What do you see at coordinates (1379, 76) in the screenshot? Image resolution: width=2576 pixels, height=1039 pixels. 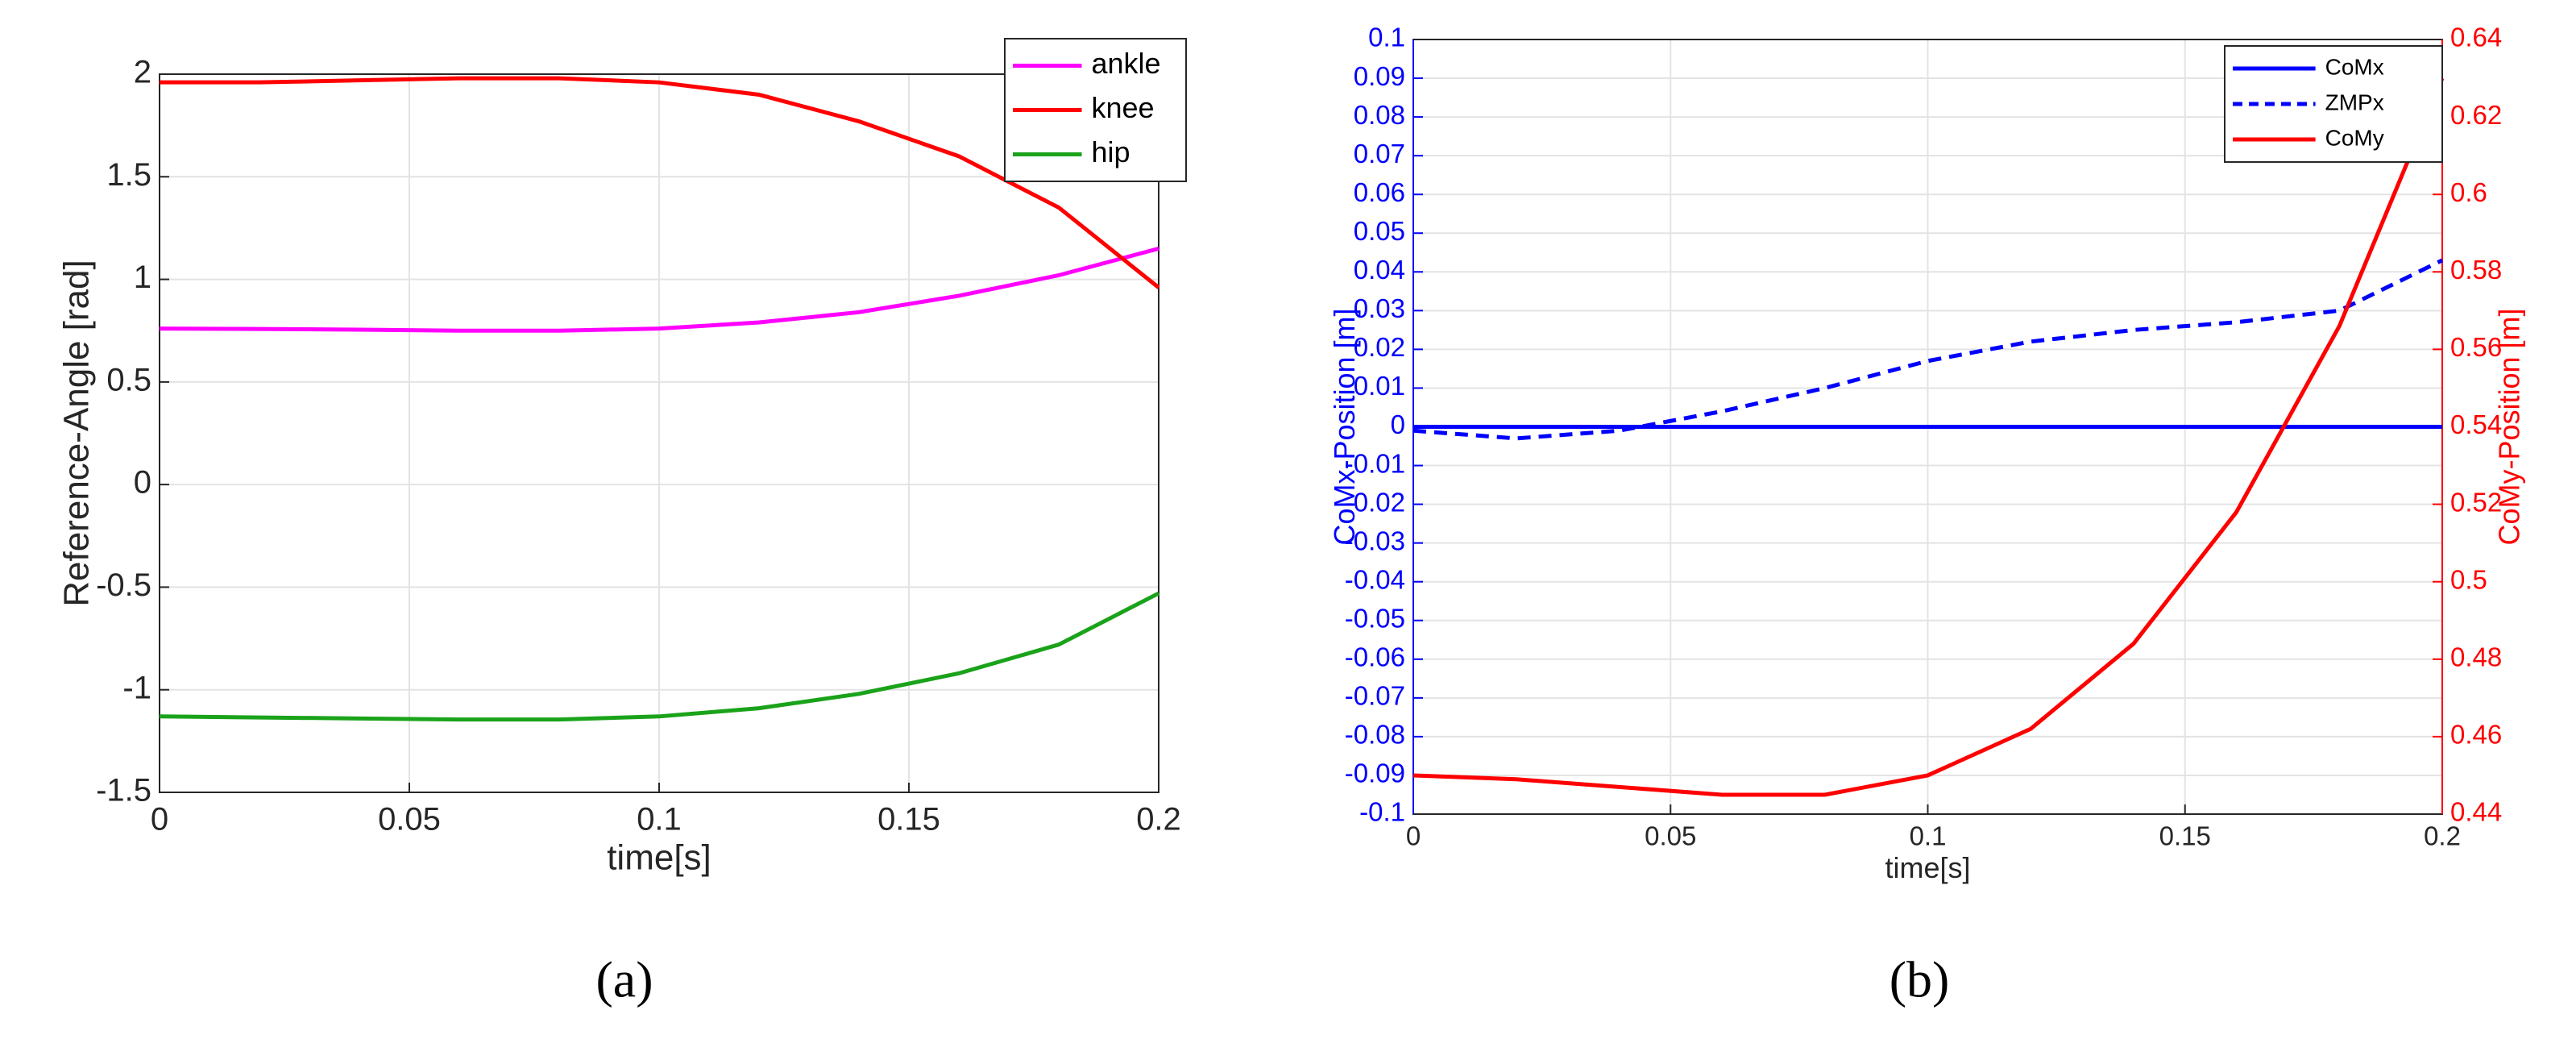 I see `y-tick-label: 0.09` at bounding box center [1379, 76].